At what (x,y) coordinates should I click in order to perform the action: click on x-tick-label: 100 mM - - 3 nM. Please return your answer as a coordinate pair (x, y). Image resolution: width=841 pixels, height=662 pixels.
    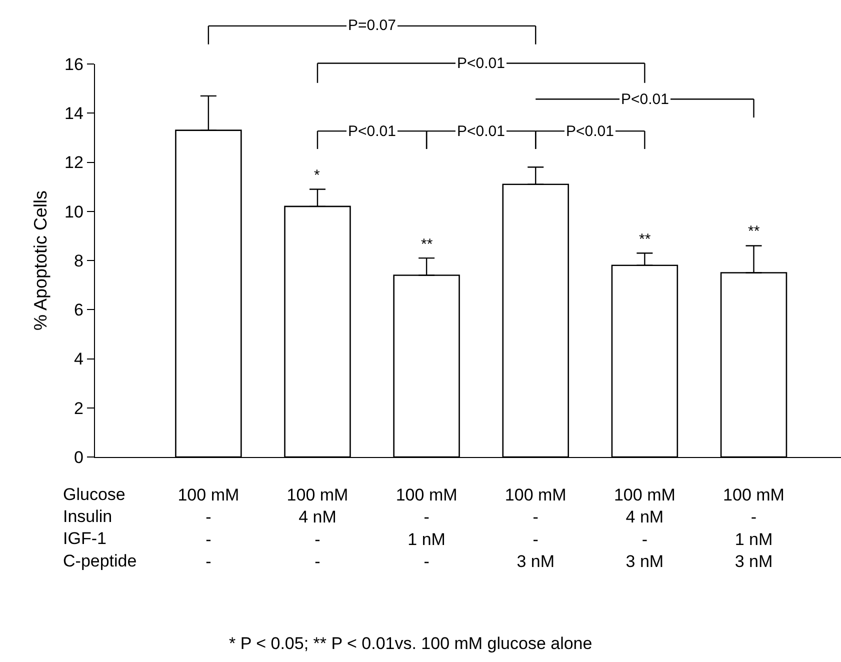
    Looking at the image, I should click on (535, 528).